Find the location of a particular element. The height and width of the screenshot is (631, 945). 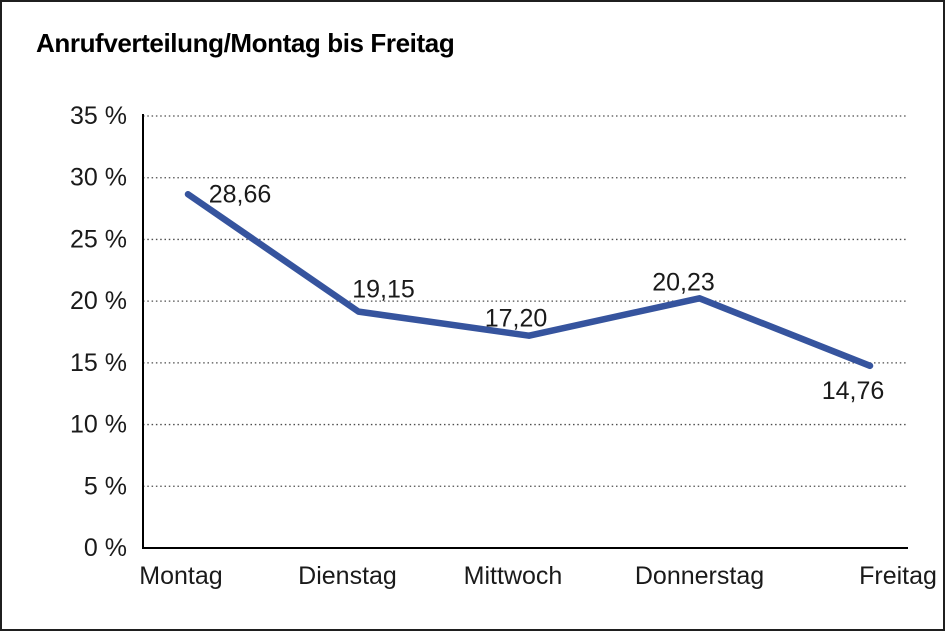

x-axis-label: Freitag is located at coordinates (898, 576).